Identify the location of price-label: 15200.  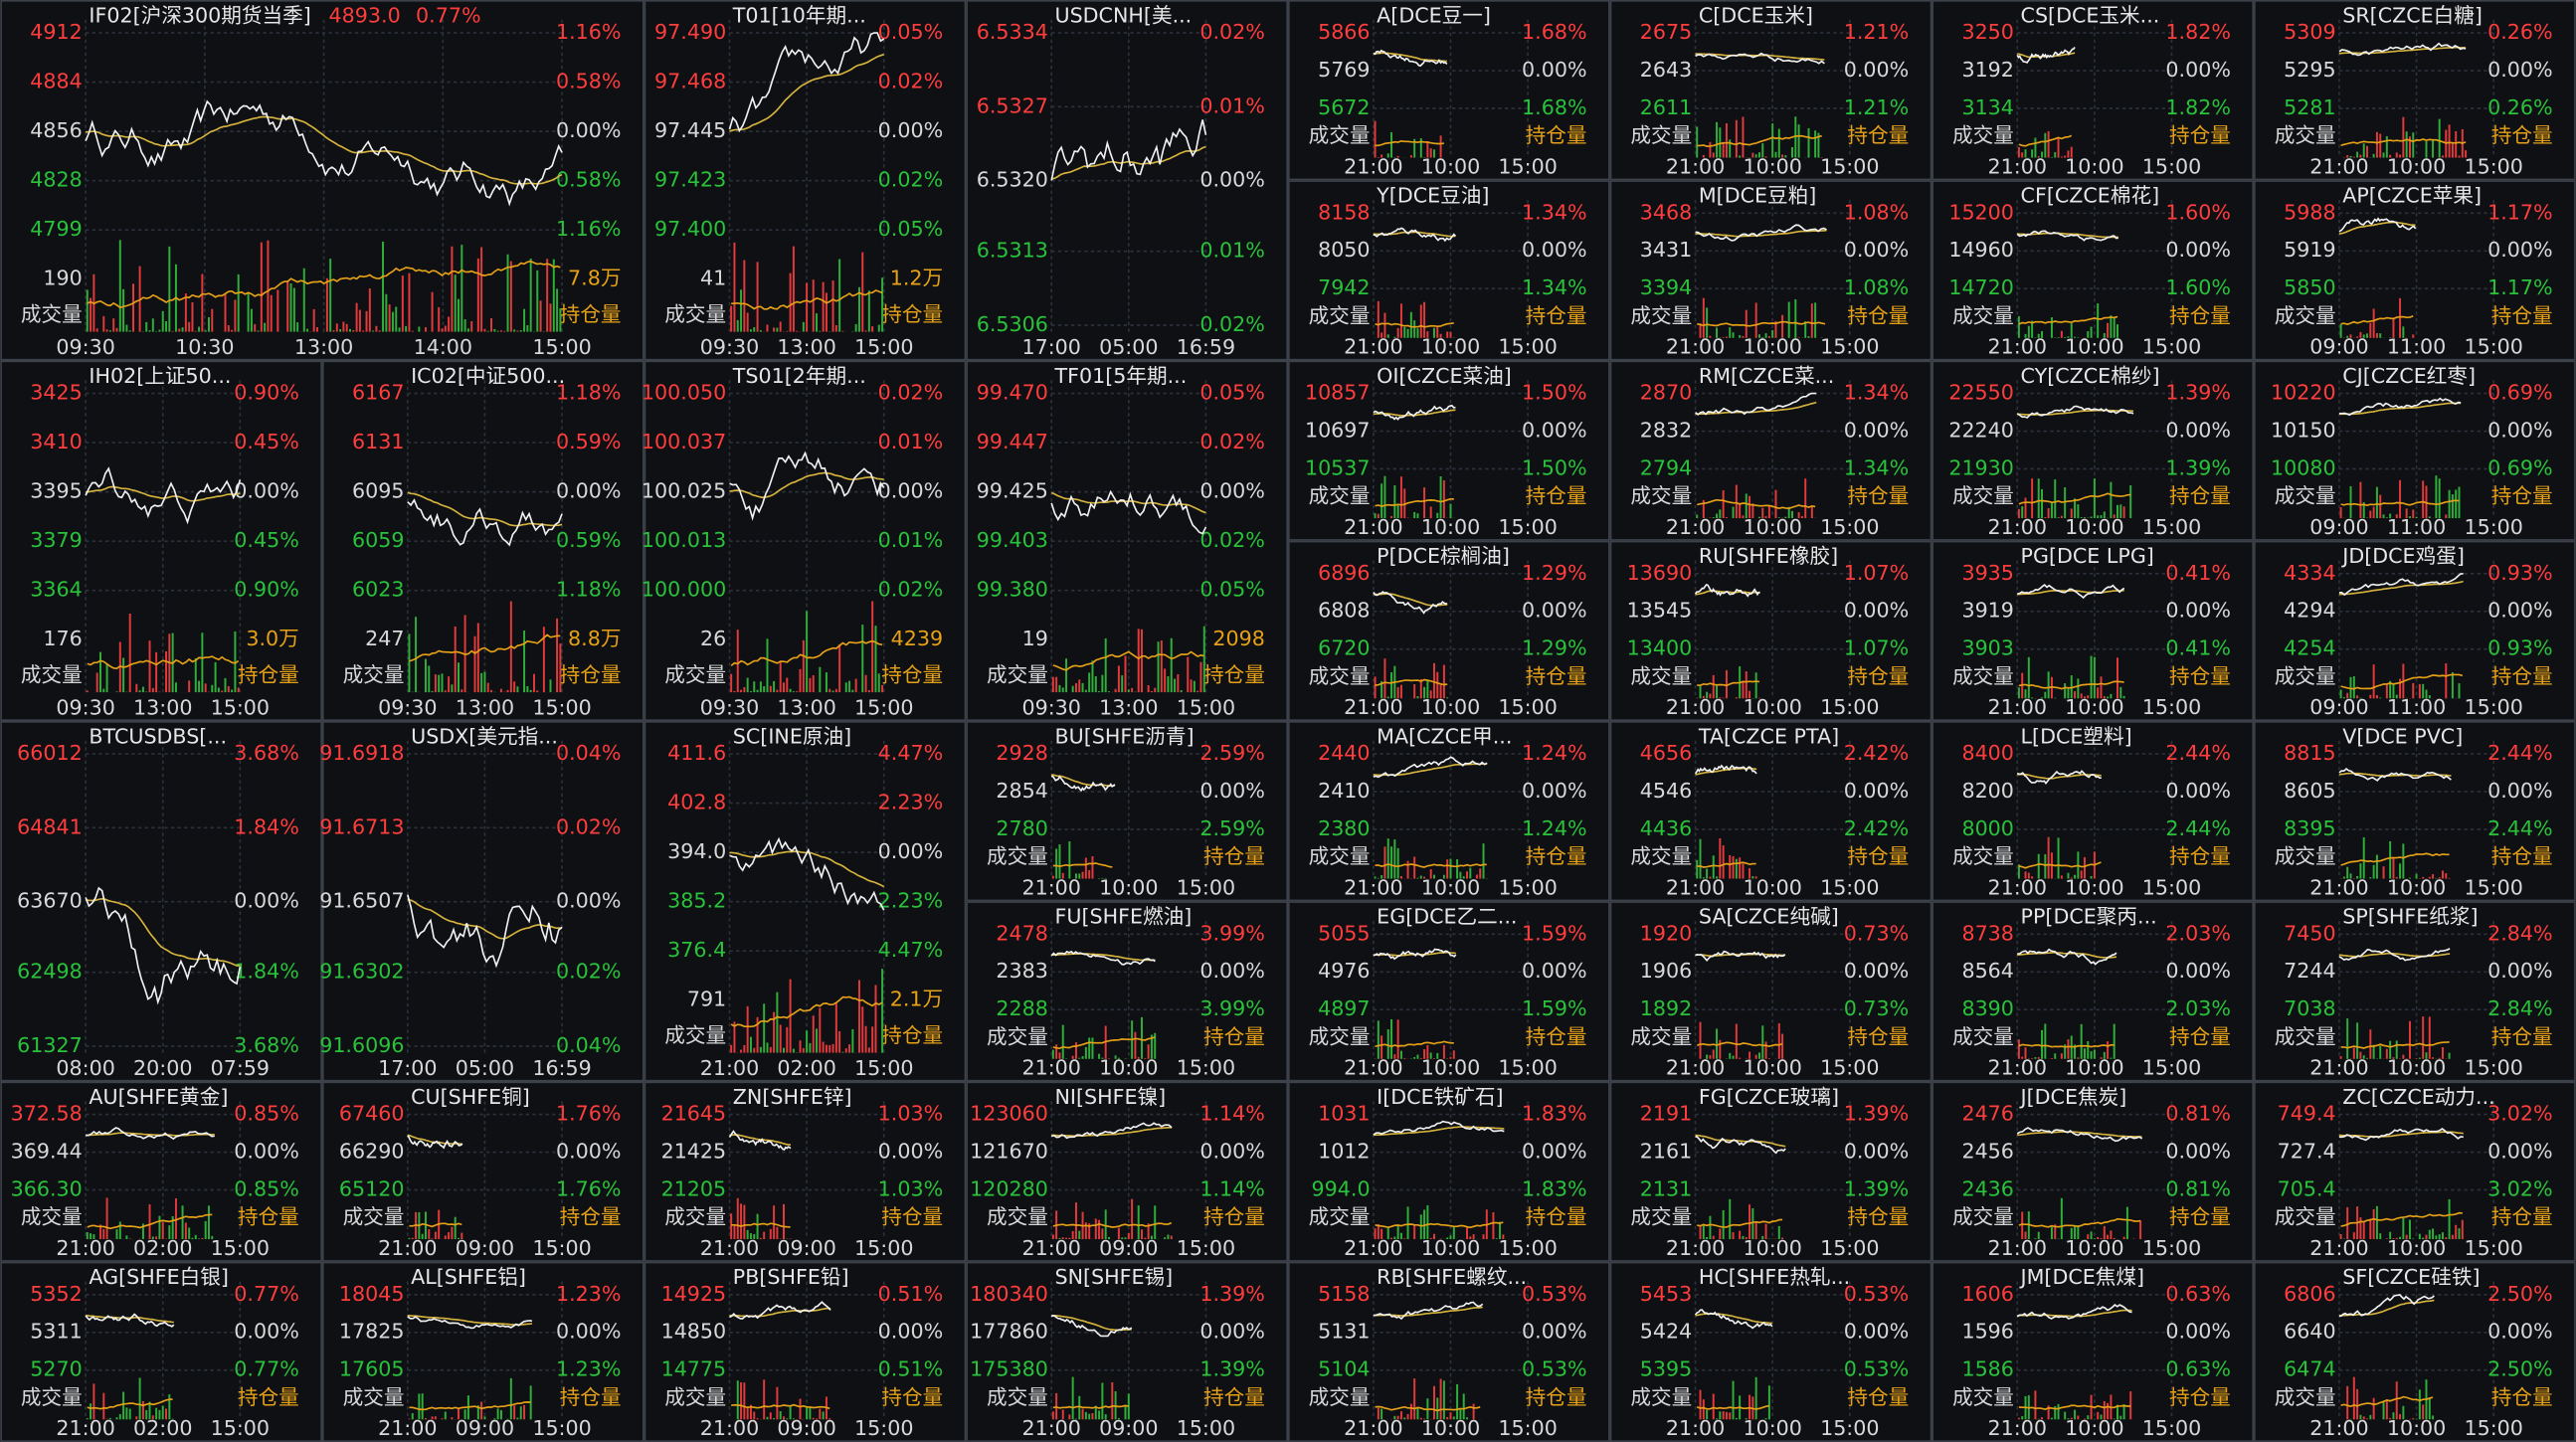
(1981, 212).